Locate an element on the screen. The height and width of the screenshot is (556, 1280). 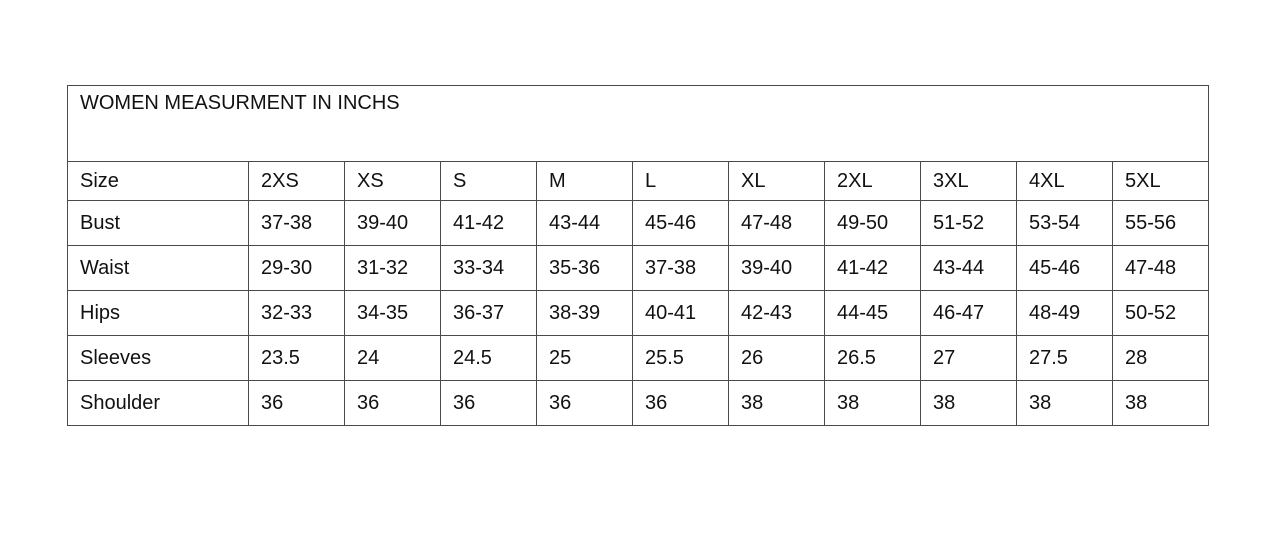
data-cell: 27 is located at coordinates (968, 358).